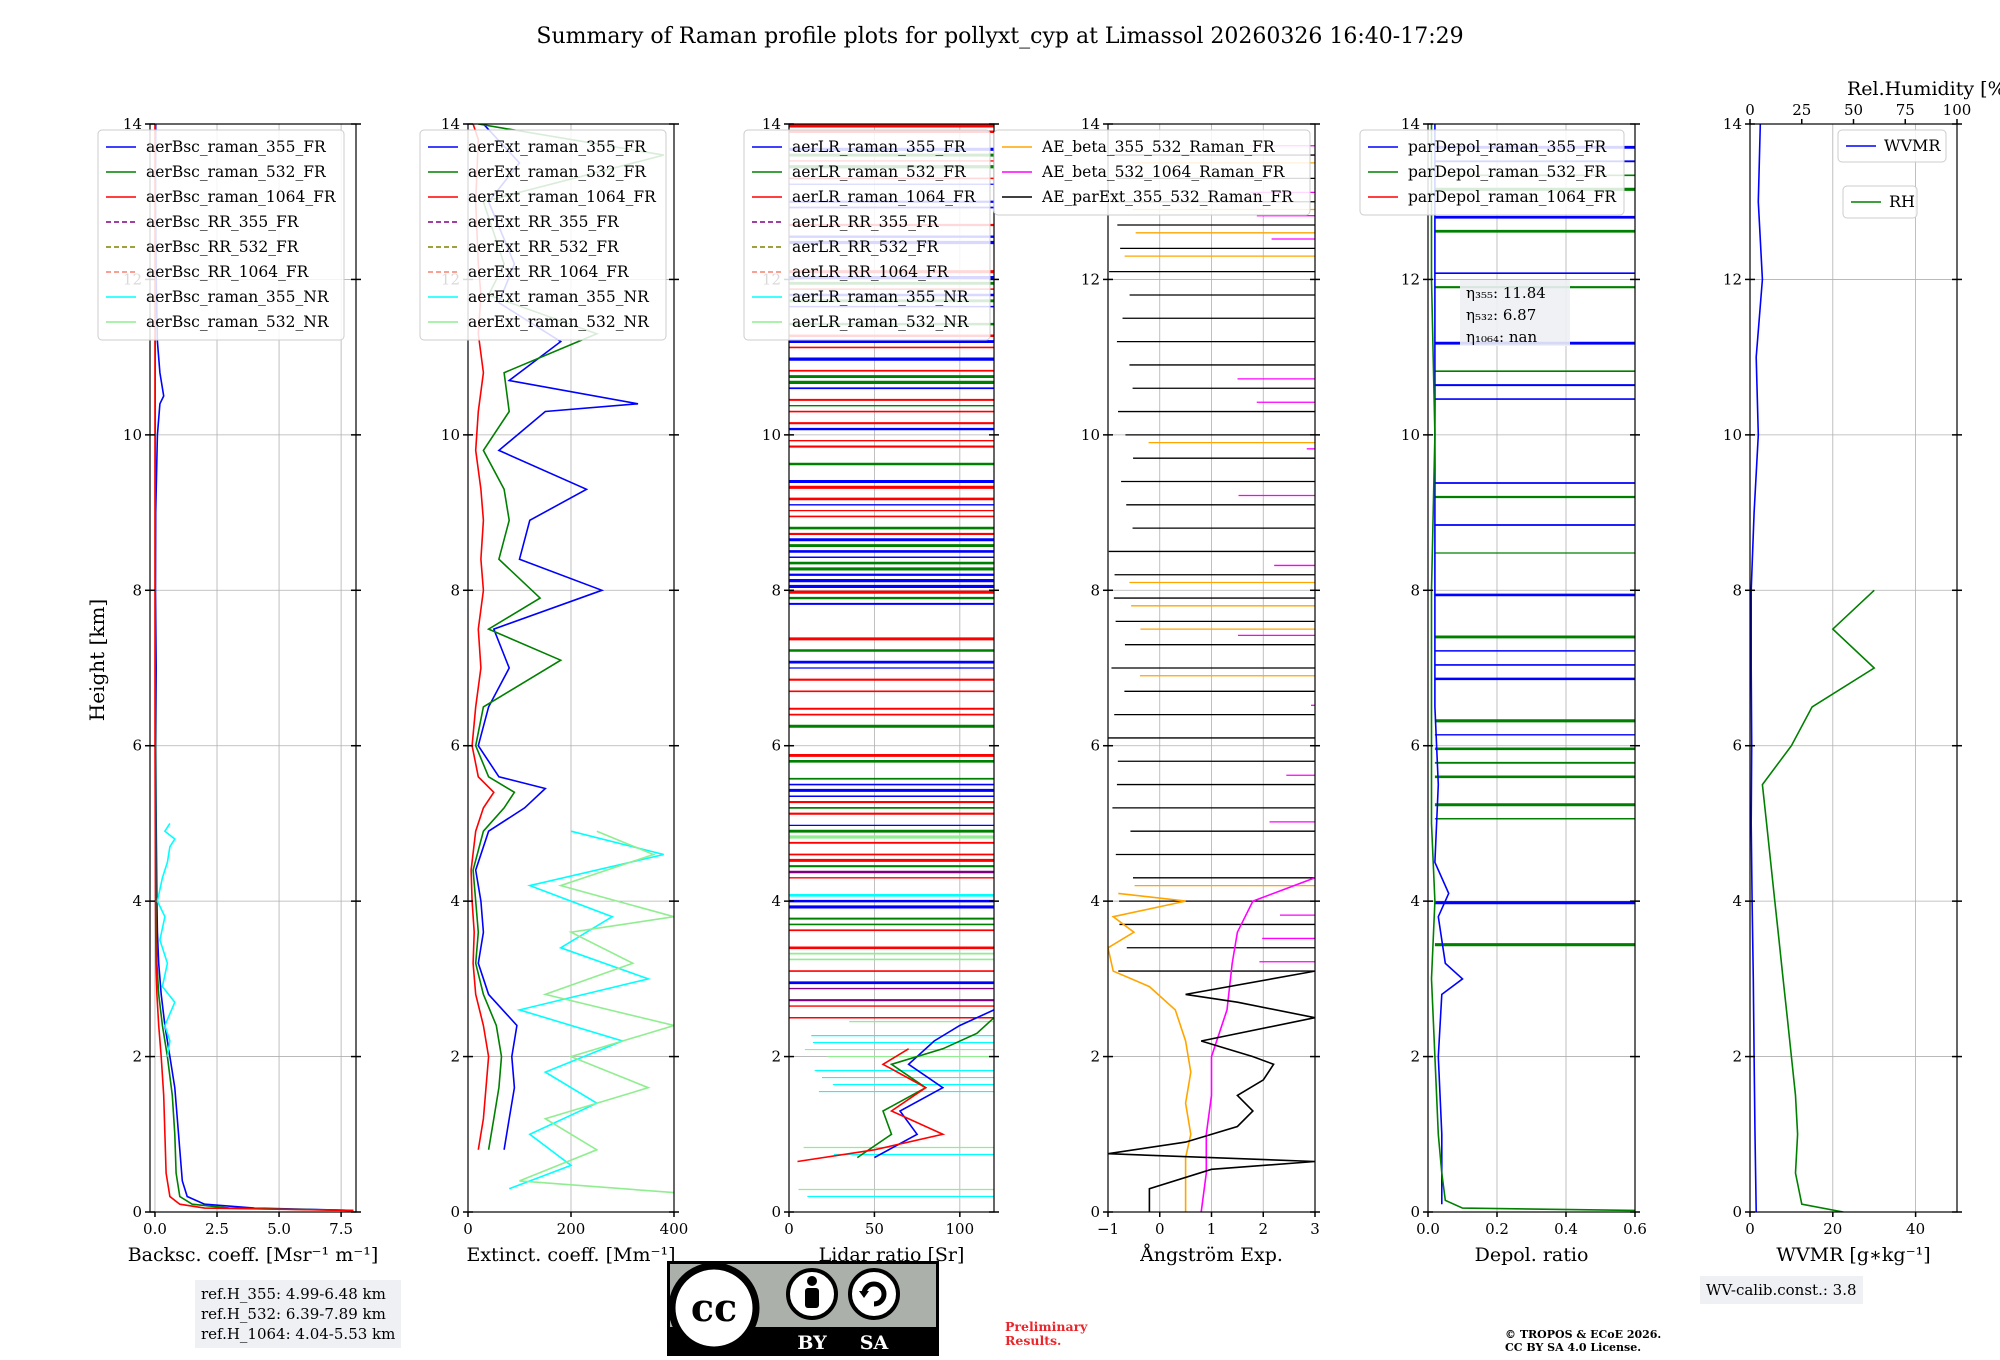  Describe the element at coordinates (544, 247) in the screenshot. I see `legend-label: aerExt_RR_532_FR` at that location.